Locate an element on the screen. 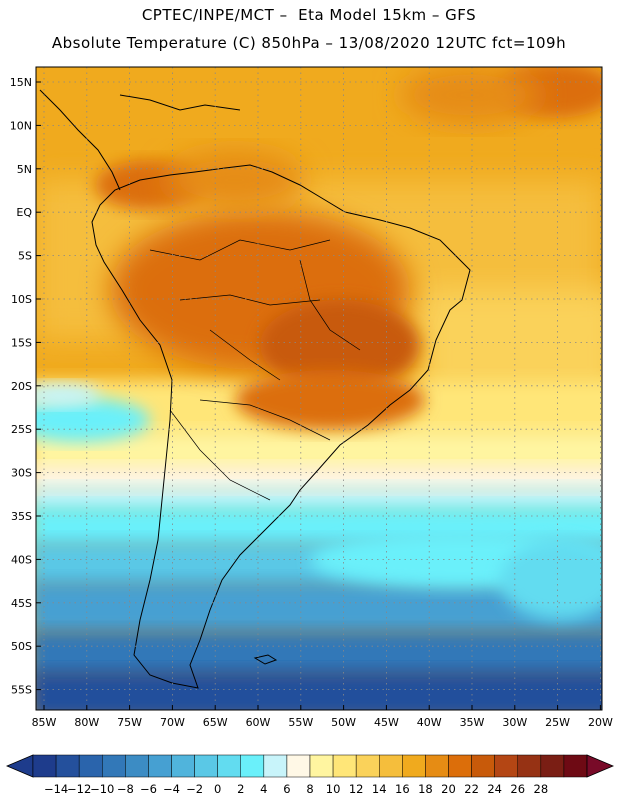  lon-label: 65W is located at coordinates (215, 722).